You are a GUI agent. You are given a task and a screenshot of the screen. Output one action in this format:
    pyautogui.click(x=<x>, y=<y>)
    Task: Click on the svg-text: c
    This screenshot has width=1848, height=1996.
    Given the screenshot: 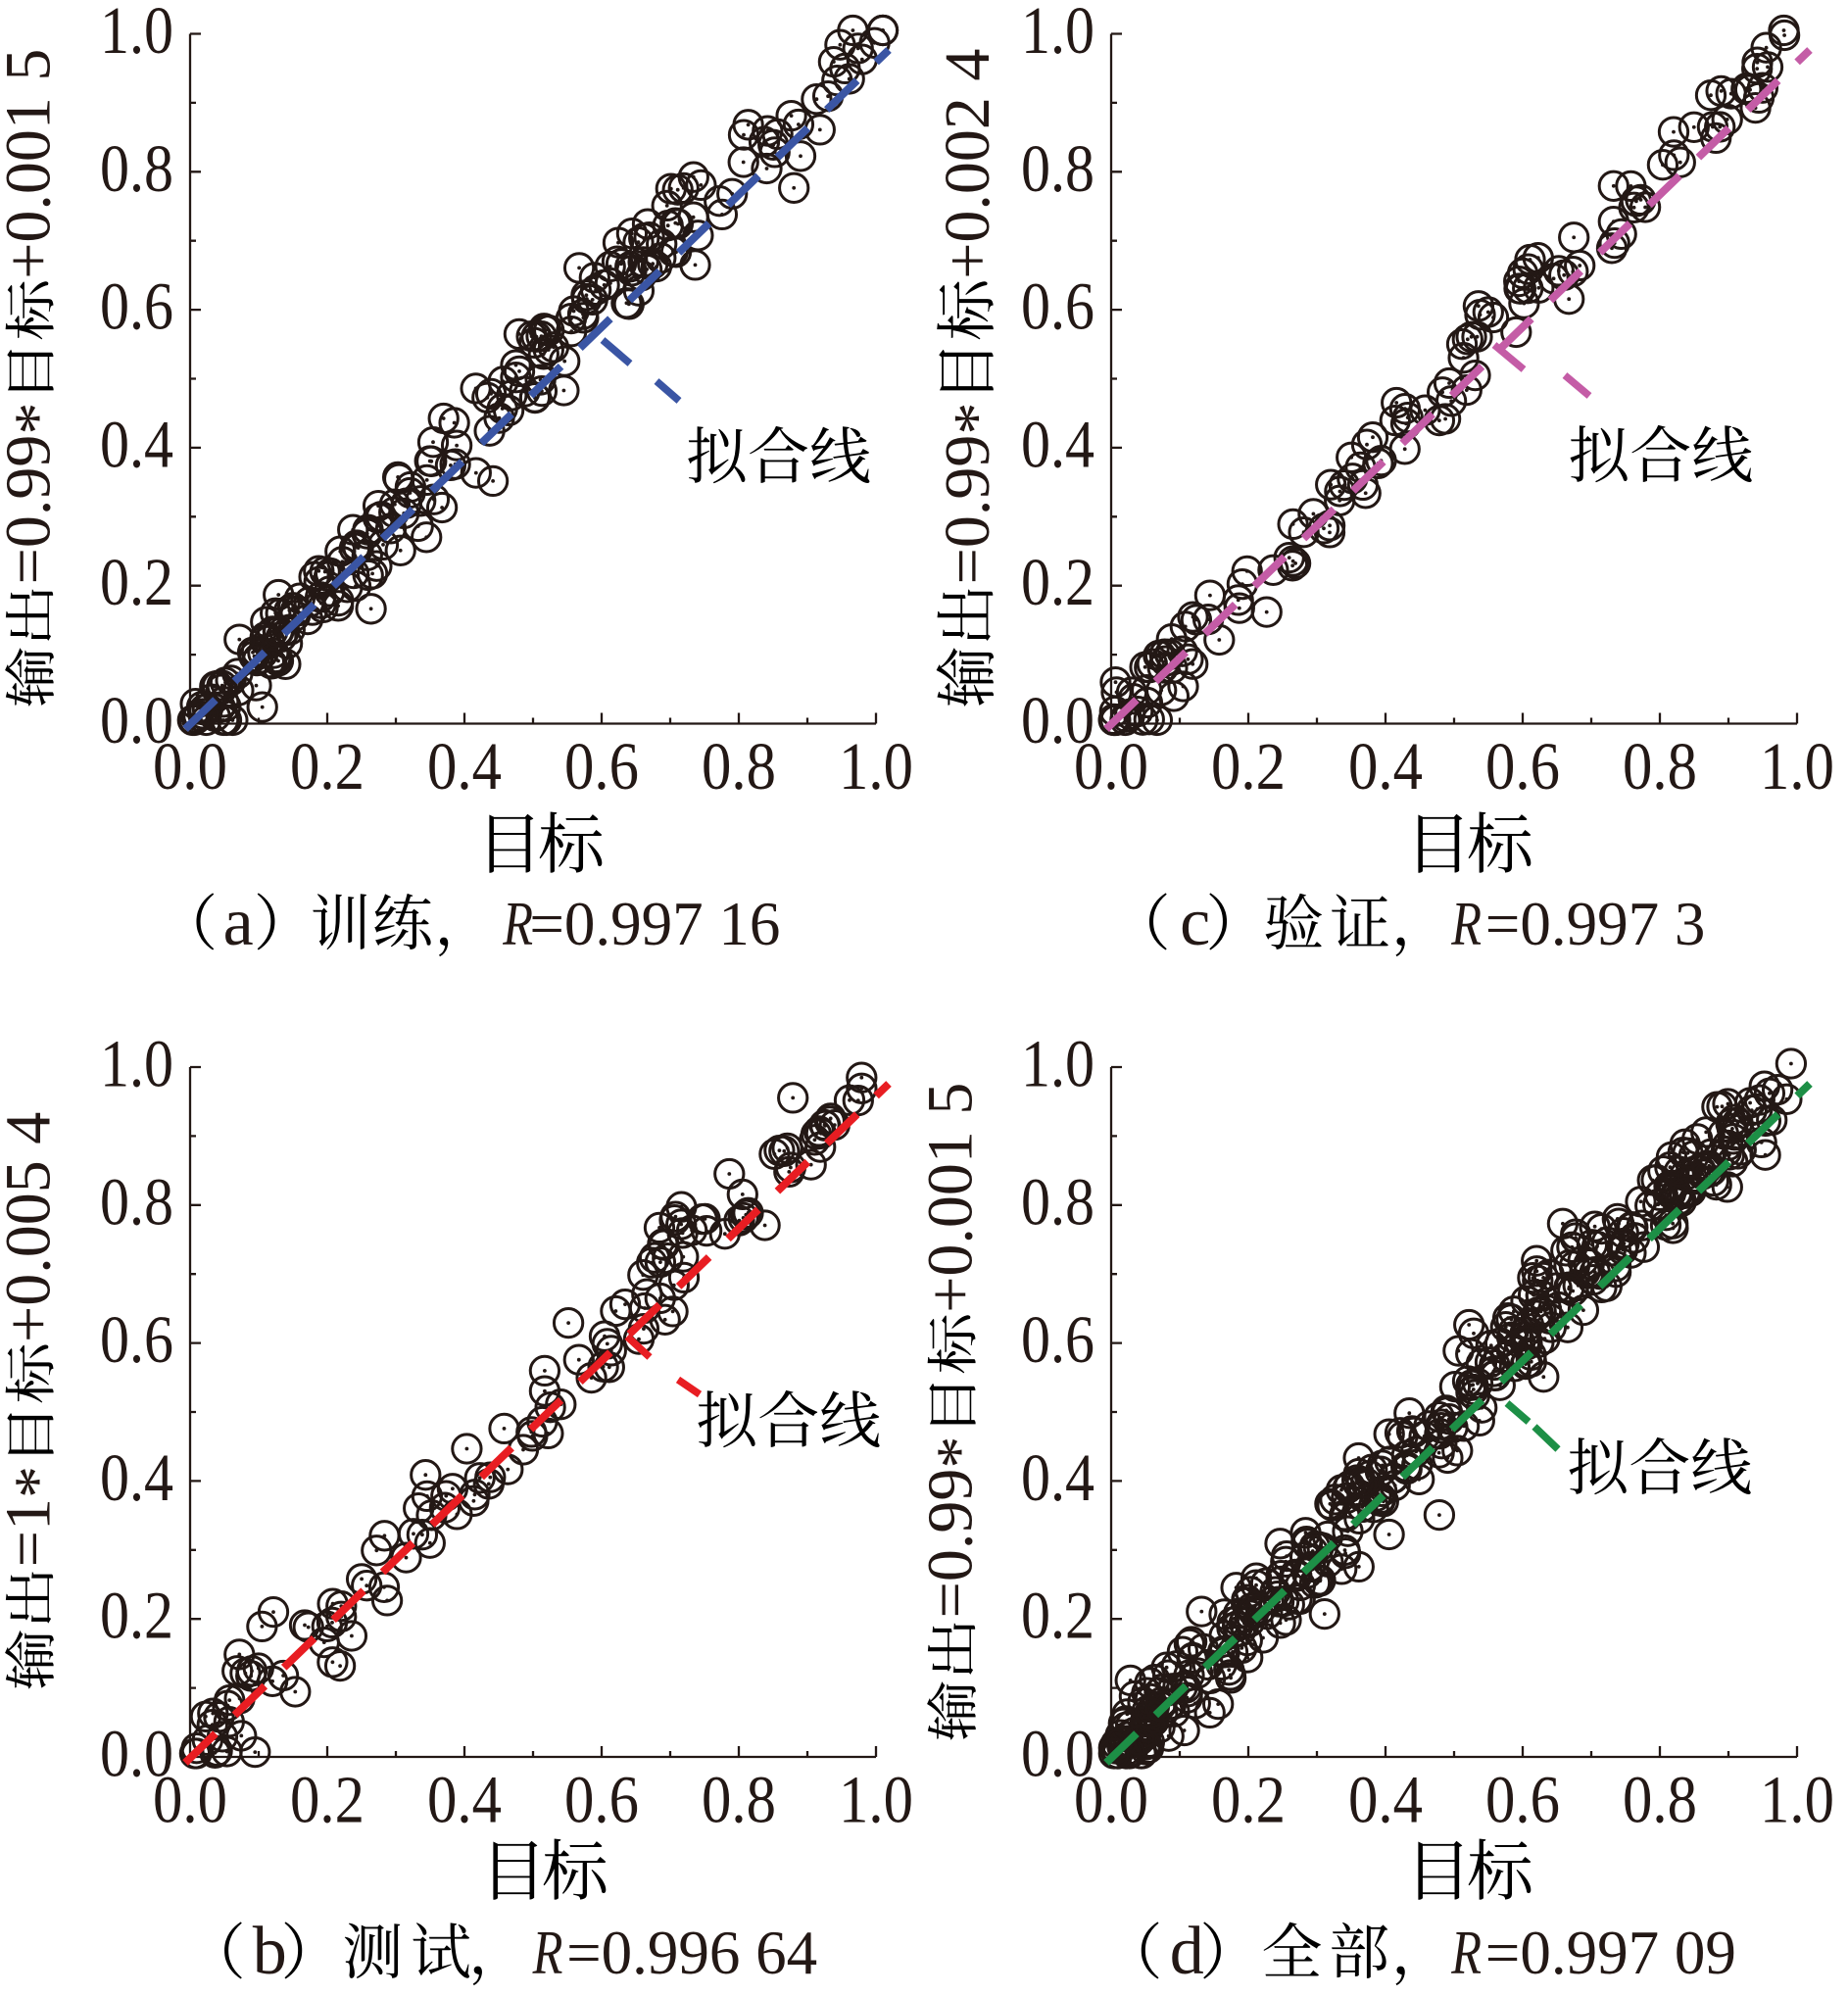 What is the action you would take?
    pyautogui.click(x=1195, y=922)
    